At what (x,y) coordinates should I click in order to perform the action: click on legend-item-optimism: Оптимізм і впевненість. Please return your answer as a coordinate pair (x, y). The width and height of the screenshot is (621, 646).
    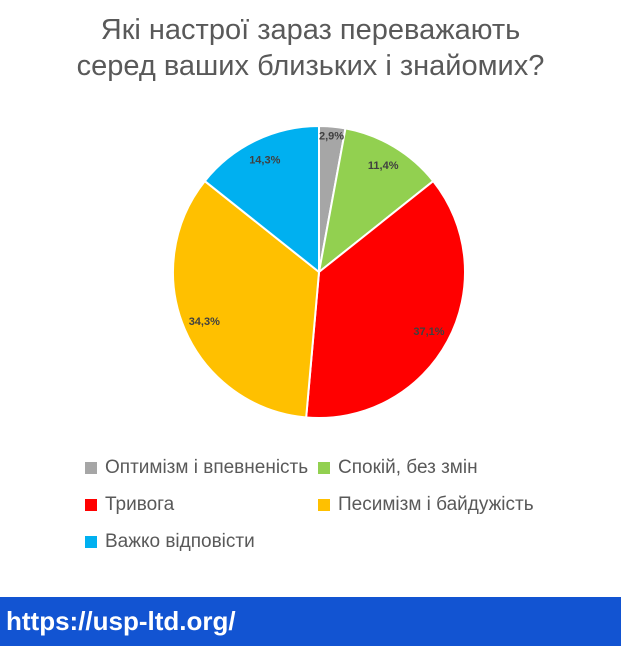
    Looking at the image, I should click on (201, 468).